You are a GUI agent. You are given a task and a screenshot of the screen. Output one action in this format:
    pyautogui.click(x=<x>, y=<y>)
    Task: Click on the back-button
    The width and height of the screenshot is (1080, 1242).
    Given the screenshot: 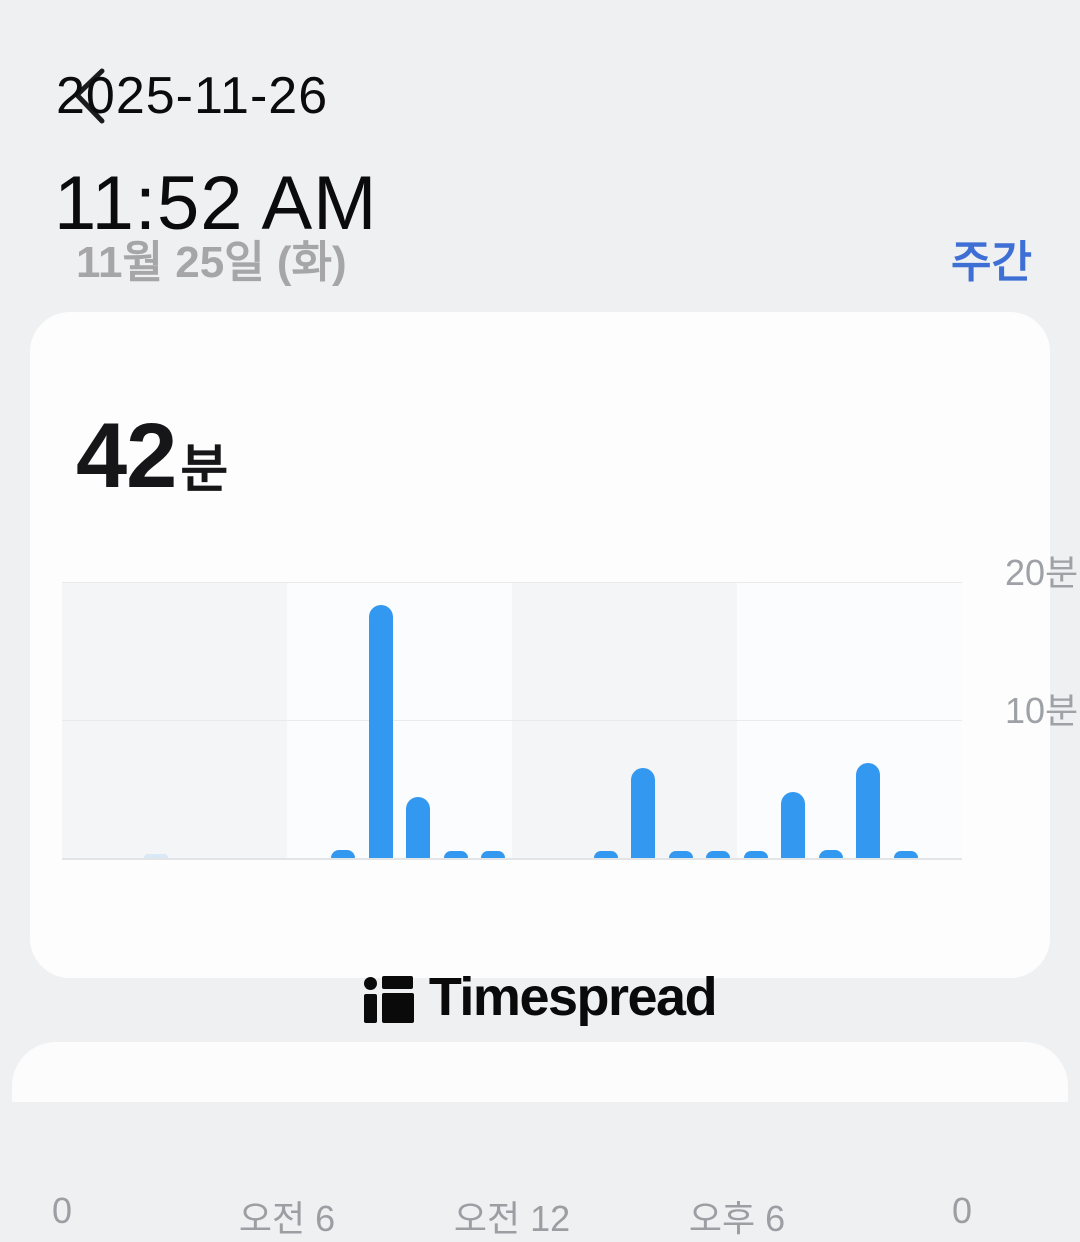 What is the action you would take?
    pyautogui.click(x=90, y=95)
    